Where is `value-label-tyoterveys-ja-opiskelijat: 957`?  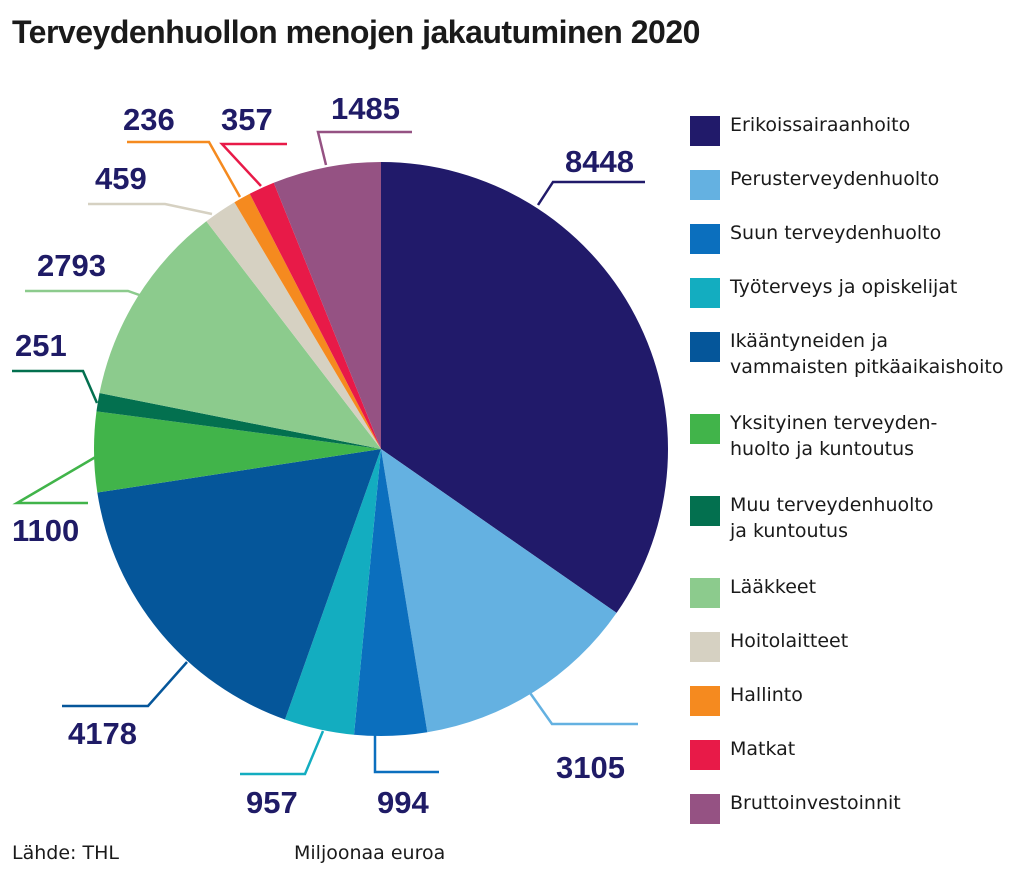
value-label-tyoterveys-ja-opiskelijat: 957 is located at coordinates (272, 802).